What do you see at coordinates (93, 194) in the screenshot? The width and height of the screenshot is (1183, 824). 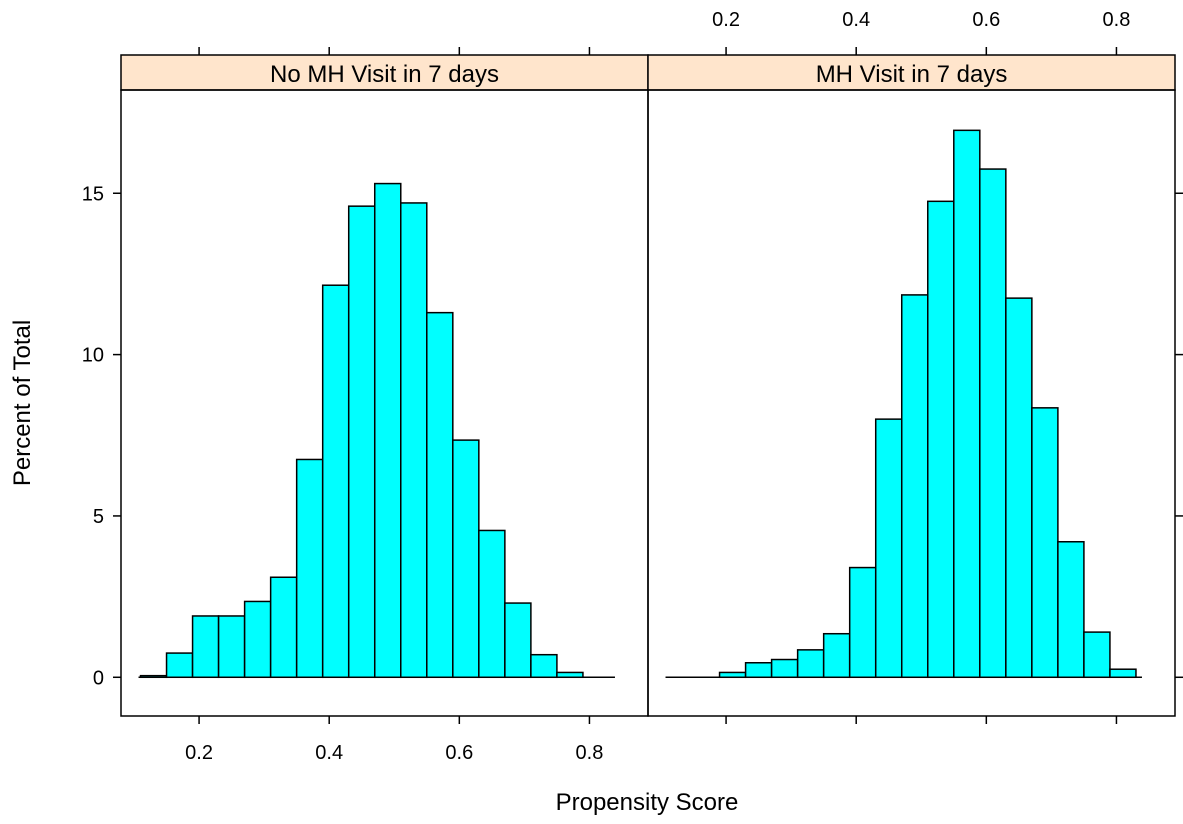 I see `y-tick-label: 15` at bounding box center [93, 194].